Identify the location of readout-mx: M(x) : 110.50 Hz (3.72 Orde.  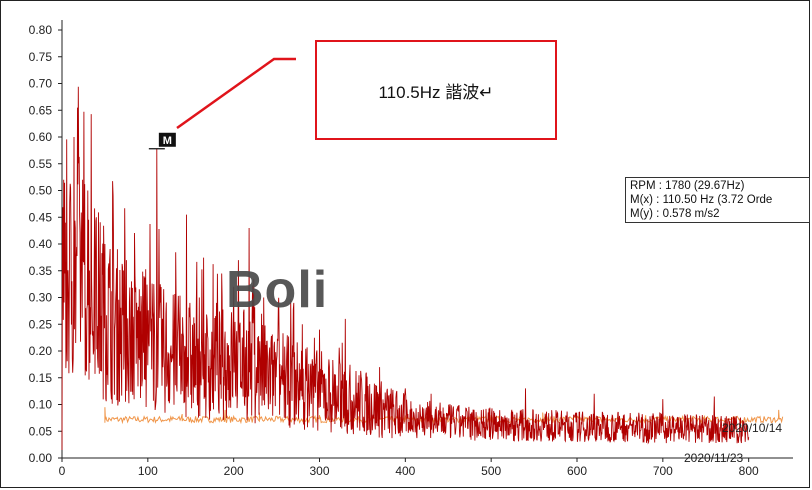
(701, 200).